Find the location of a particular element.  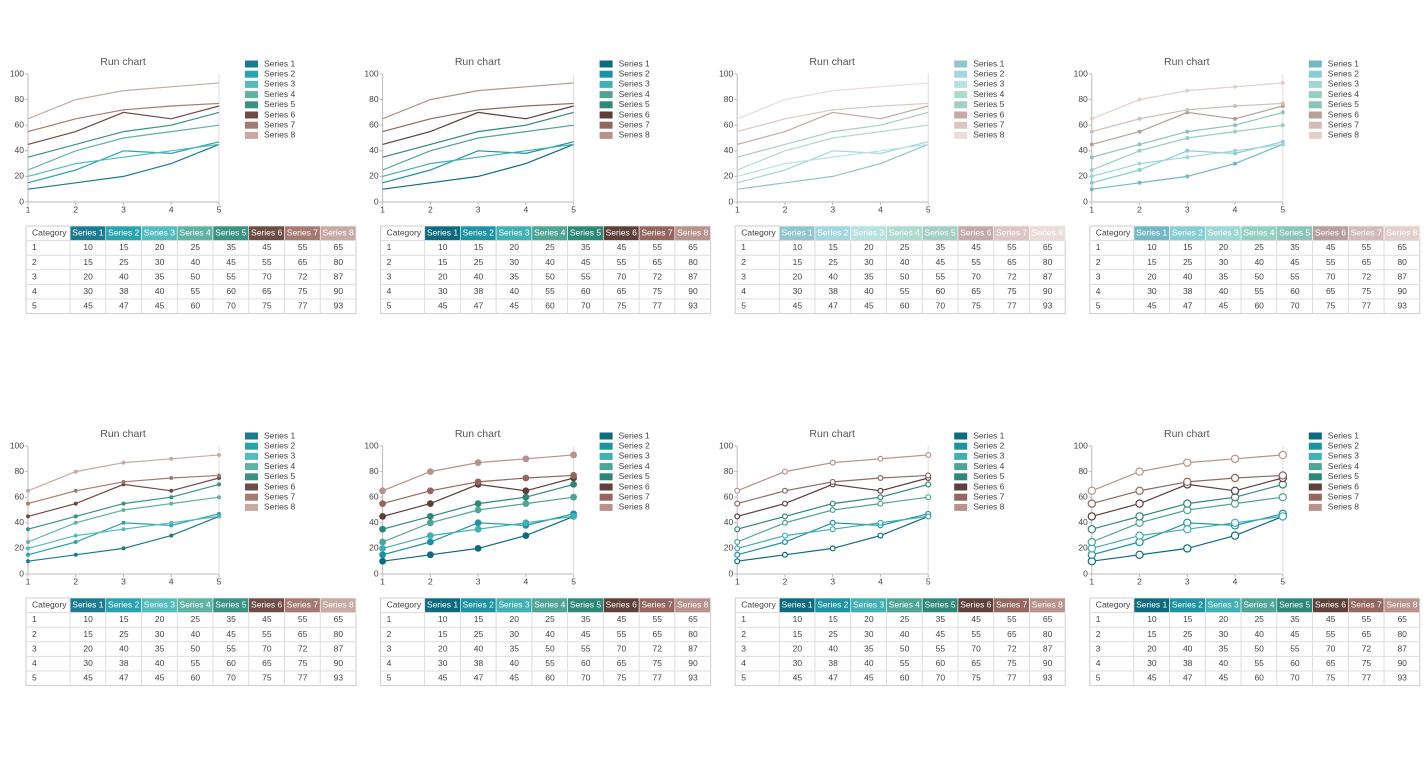

x-tick-label: 1 is located at coordinates (737, 209).